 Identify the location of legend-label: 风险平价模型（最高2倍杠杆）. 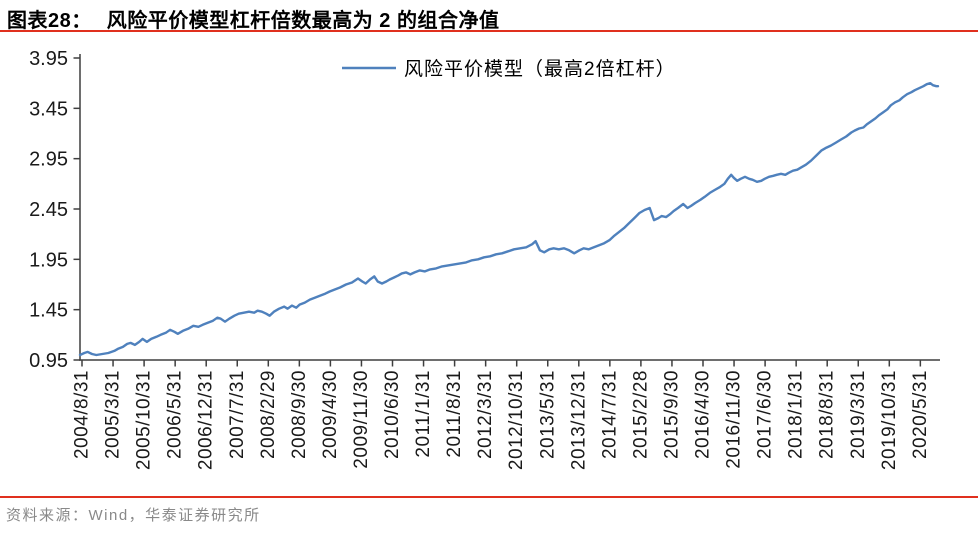
(540, 69).